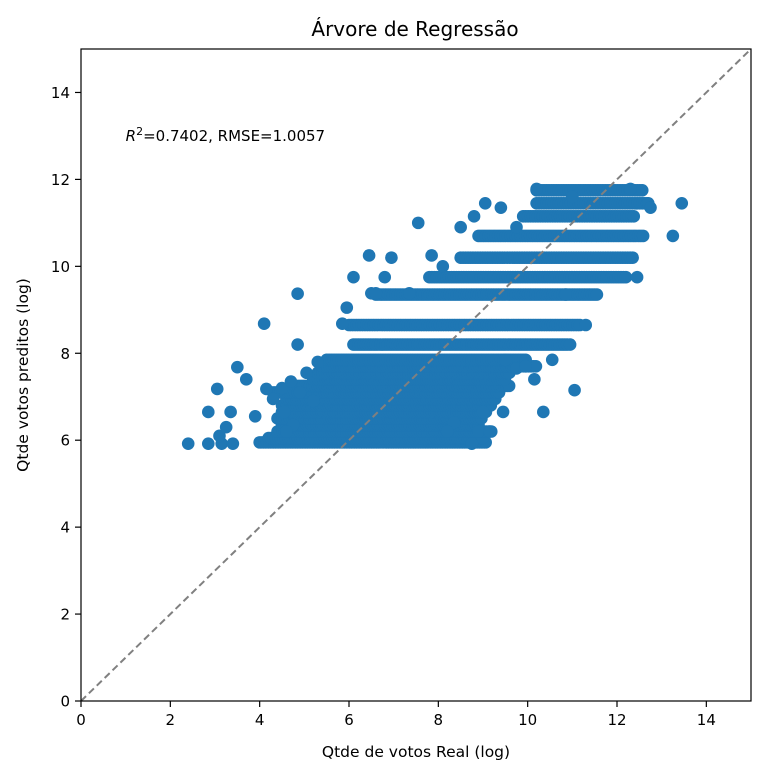  Describe the element at coordinates (706, 720) in the screenshot. I see `x-tick-label: 14` at that location.